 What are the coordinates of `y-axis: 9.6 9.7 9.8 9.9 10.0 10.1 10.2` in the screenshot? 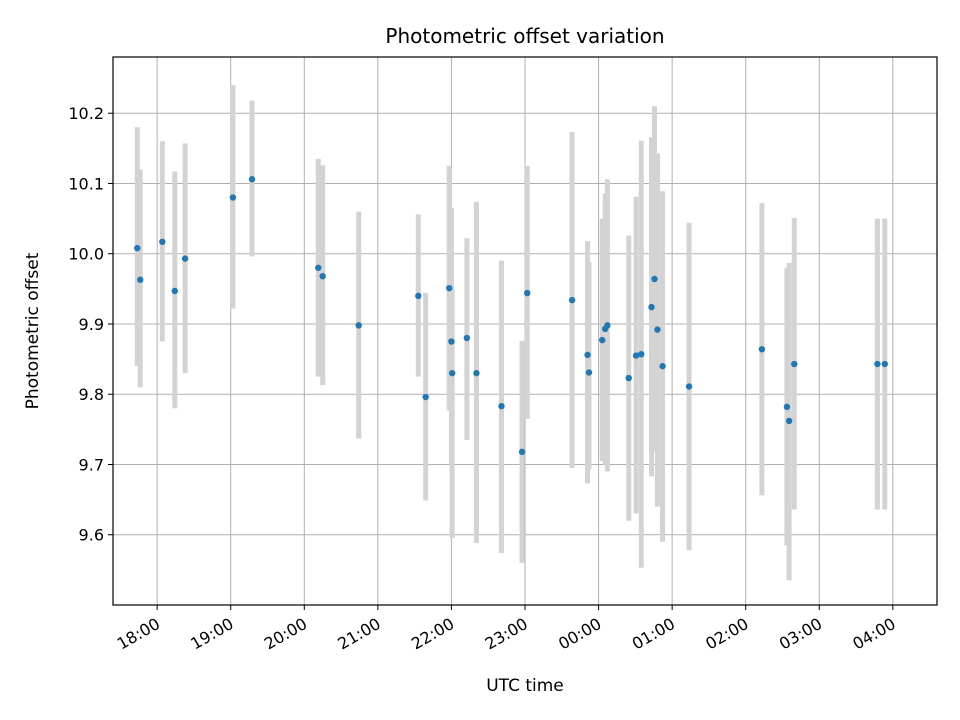 It's located at (90, 324).